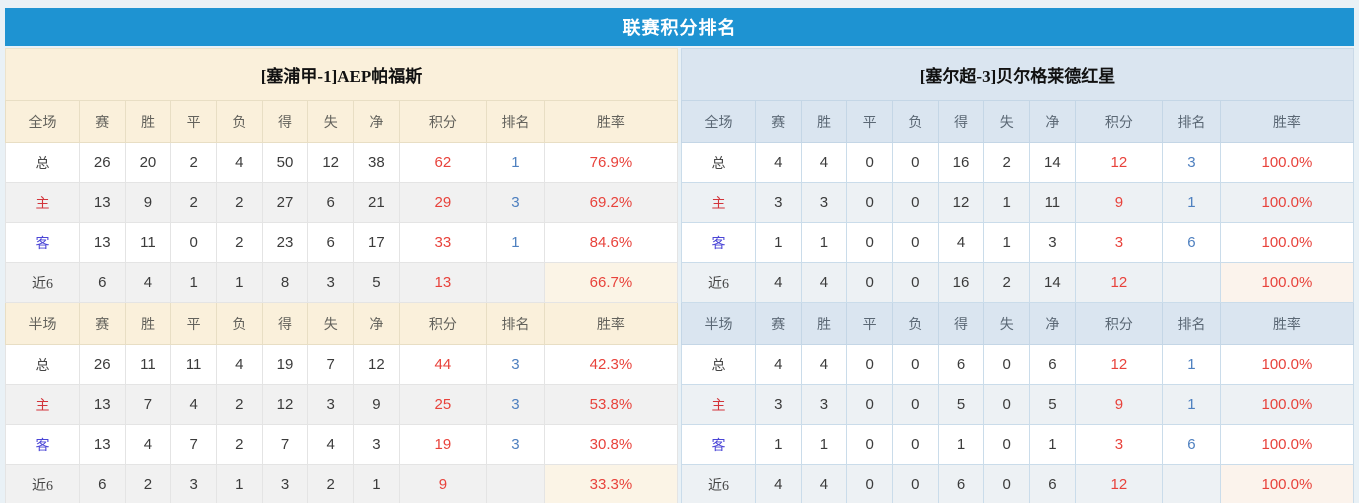 Image resolution: width=1359 pixels, height=503 pixels. Describe the element at coordinates (331, 121) in the screenshot. I see `column-header: 失` at that location.